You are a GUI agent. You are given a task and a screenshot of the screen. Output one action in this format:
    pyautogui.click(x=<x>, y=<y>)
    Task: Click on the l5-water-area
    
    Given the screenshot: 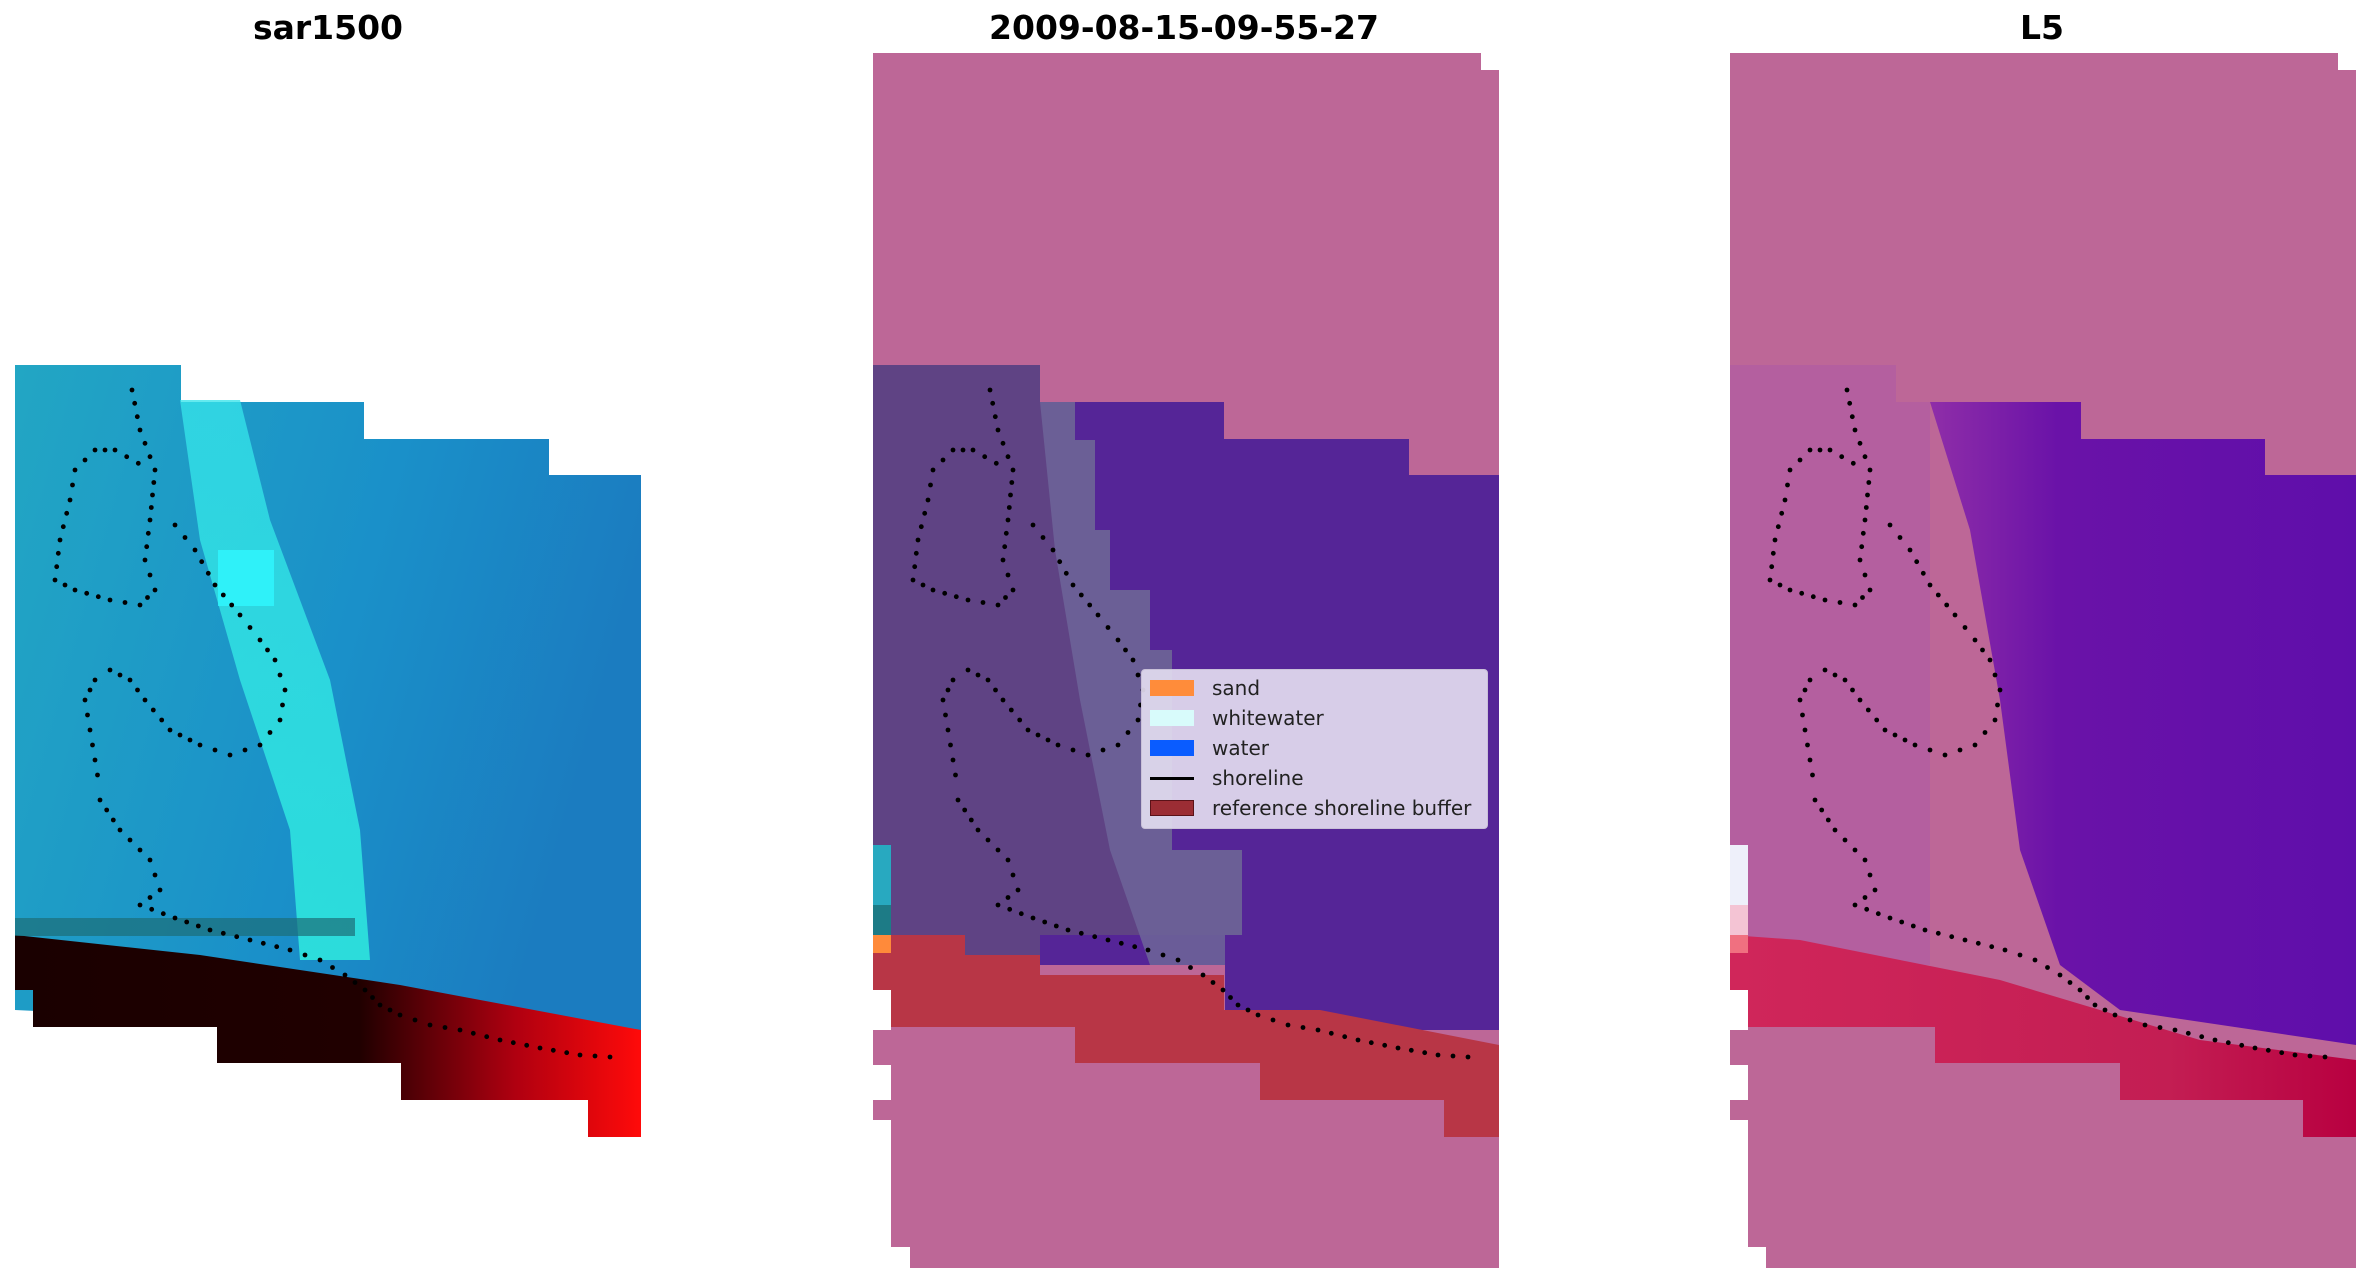 What is the action you would take?
    pyautogui.click(x=2143, y=723)
    